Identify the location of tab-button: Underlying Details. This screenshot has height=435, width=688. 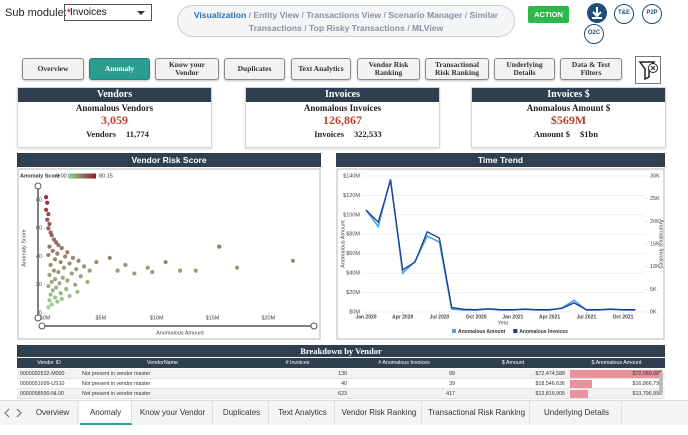
(524, 69).